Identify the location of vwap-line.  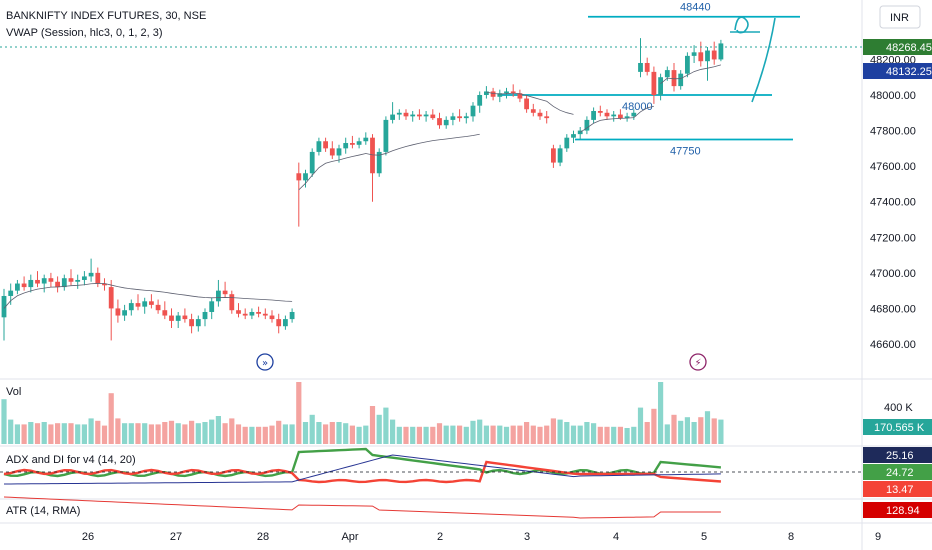
(530, 103).